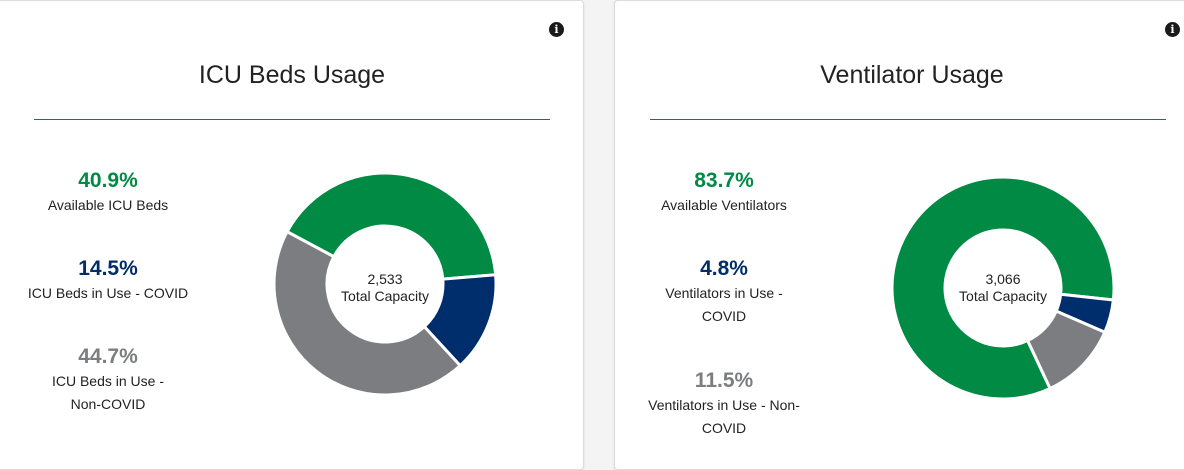 This screenshot has height=470, width=1184. I want to click on stat-non-covid: 44.7% ICU Beds in Use - Non-COVID, so click(108, 380).